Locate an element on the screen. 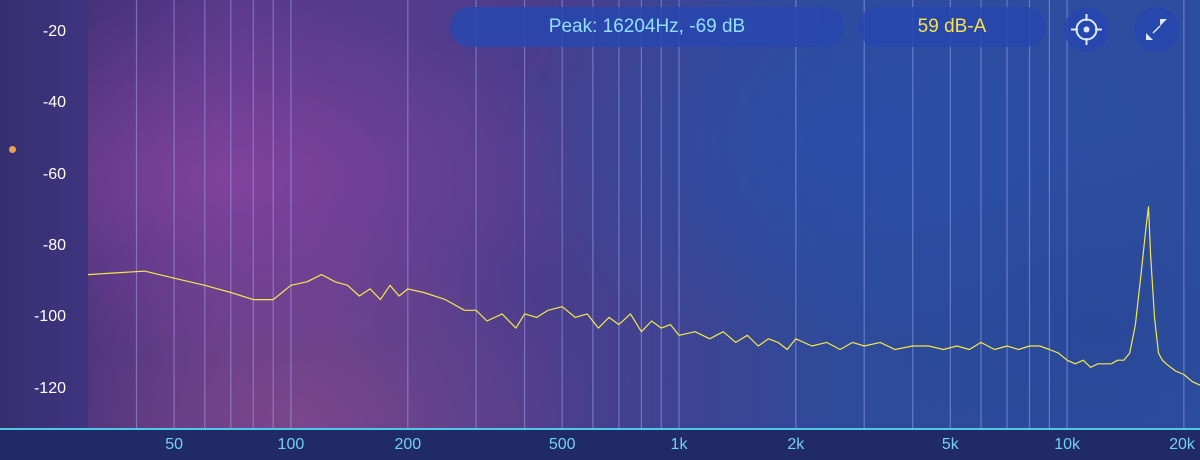 The image size is (1200, 460). x-tick-label: 20k is located at coordinates (1182, 444).